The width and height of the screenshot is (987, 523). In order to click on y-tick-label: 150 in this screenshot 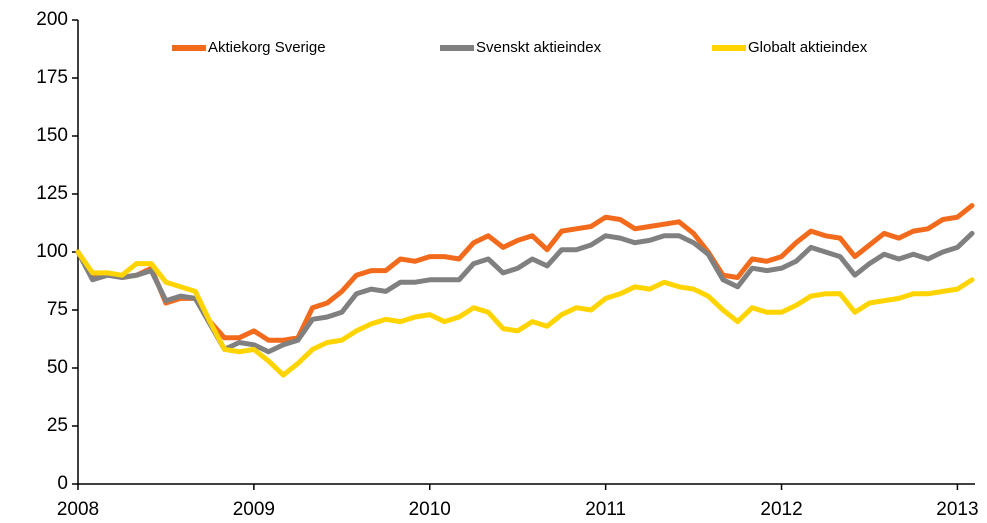, I will do `click(52, 135)`.